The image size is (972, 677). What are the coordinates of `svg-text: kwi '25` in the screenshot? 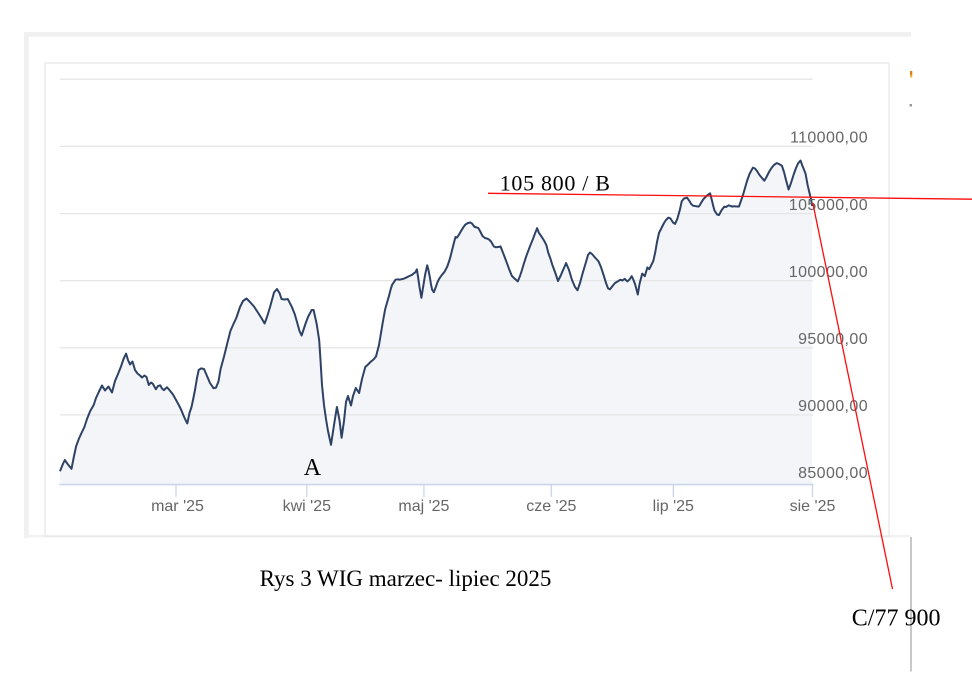 It's located at (307, 506).